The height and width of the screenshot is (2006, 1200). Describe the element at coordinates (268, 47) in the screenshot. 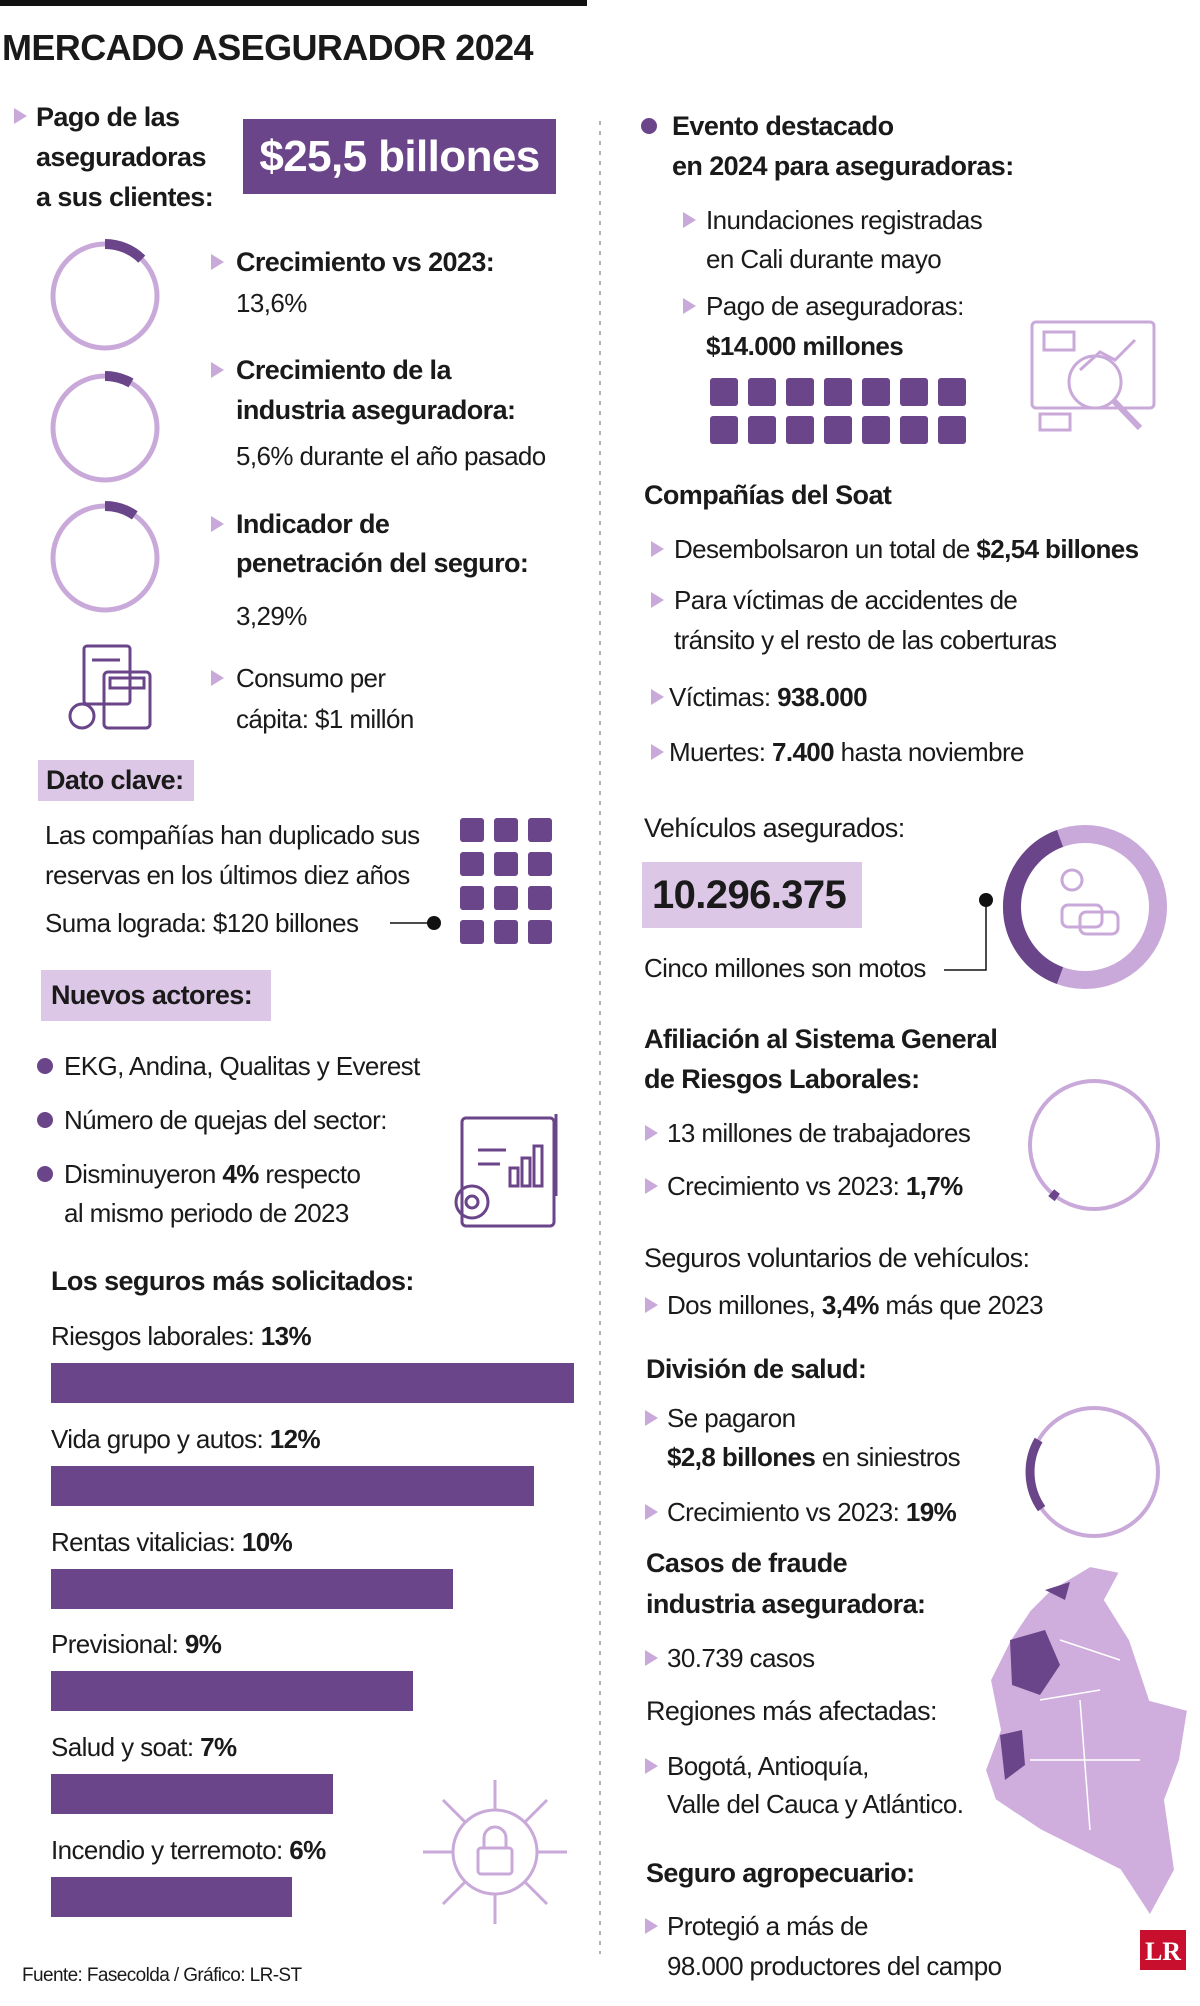

I see `title: MERCADO ASEGURADOR 2024` at that location.